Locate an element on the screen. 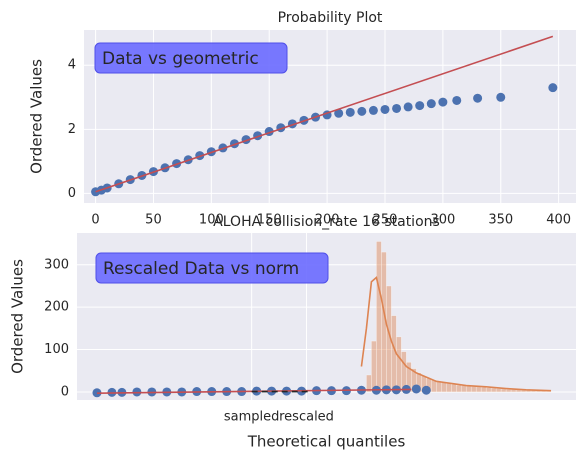  y-tick-label: 2 is located at coordinates (72, 129).